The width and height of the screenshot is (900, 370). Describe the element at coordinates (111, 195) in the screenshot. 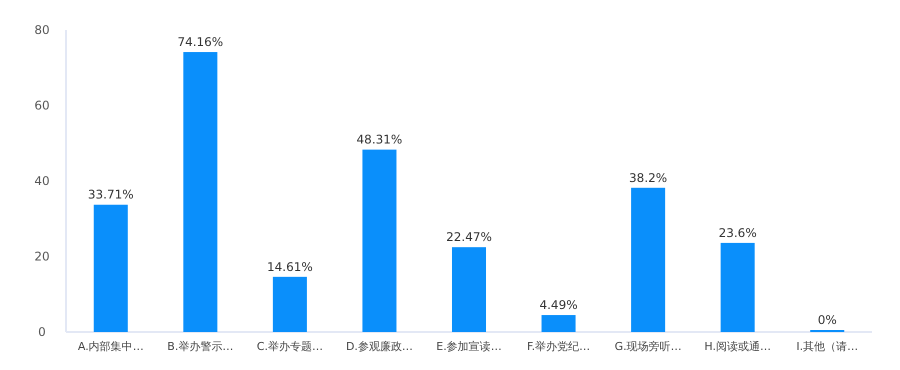

I see `data-label: 33.71%` at that location.